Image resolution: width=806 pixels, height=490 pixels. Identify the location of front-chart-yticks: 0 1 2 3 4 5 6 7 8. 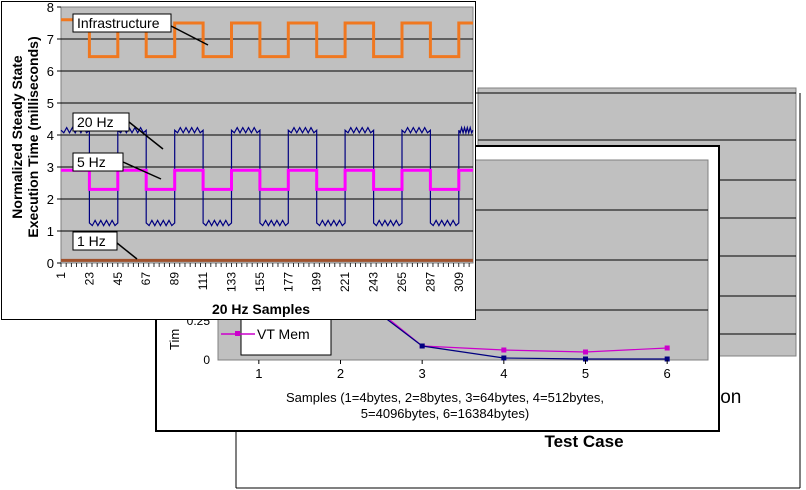
(54, 136).